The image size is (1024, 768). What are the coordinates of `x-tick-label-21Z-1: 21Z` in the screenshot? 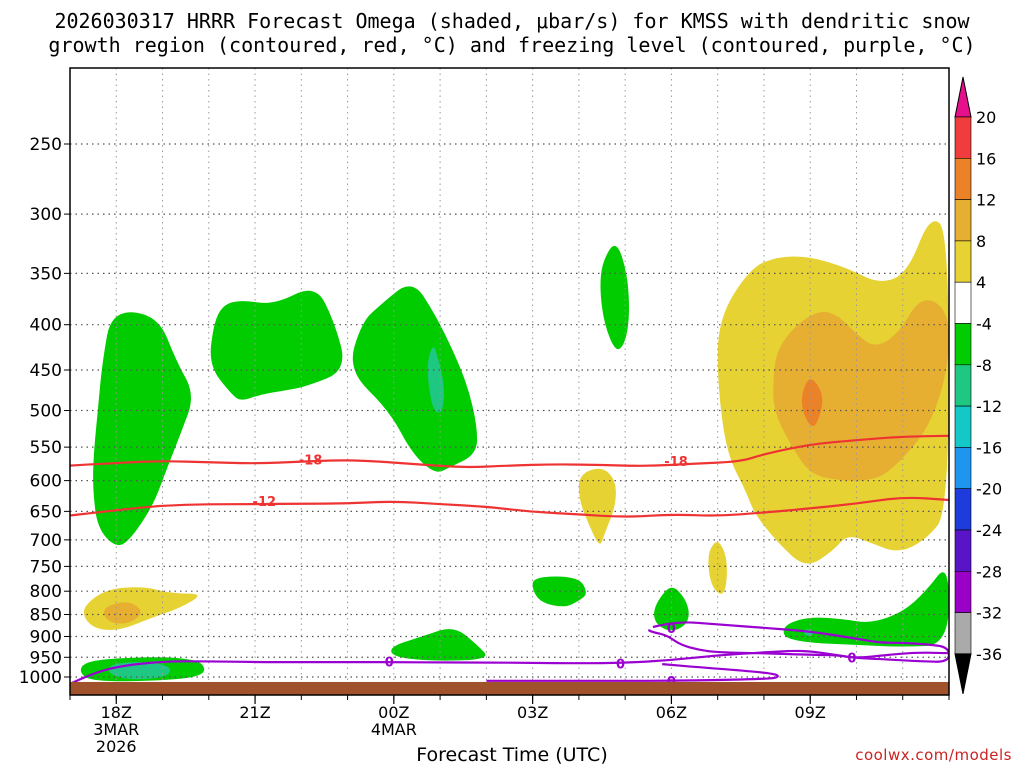 It's located at (254, 712).